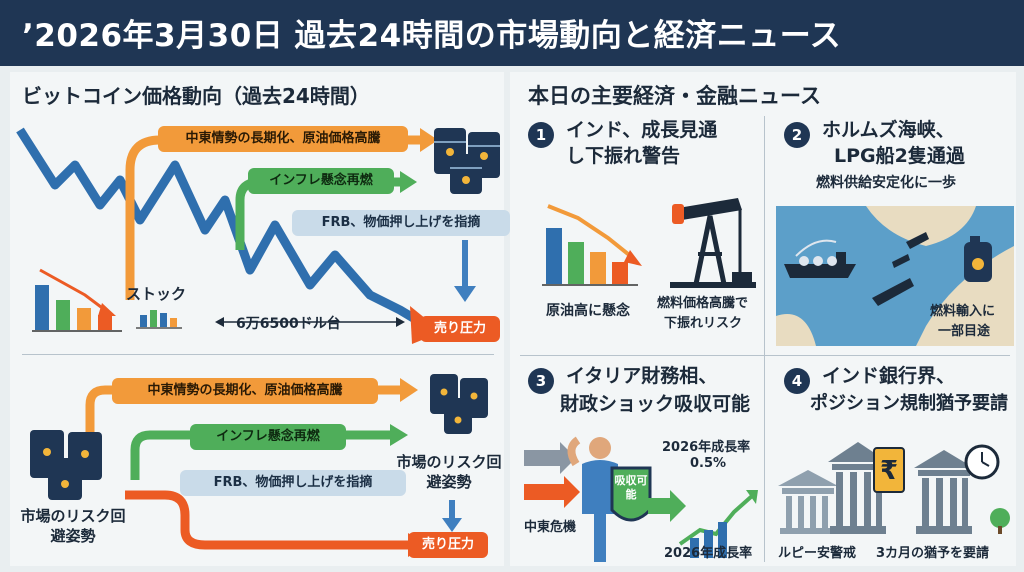 This screenshot has height=572, width=1024. I want to click on news-divider-vertical, so click(764, 339).